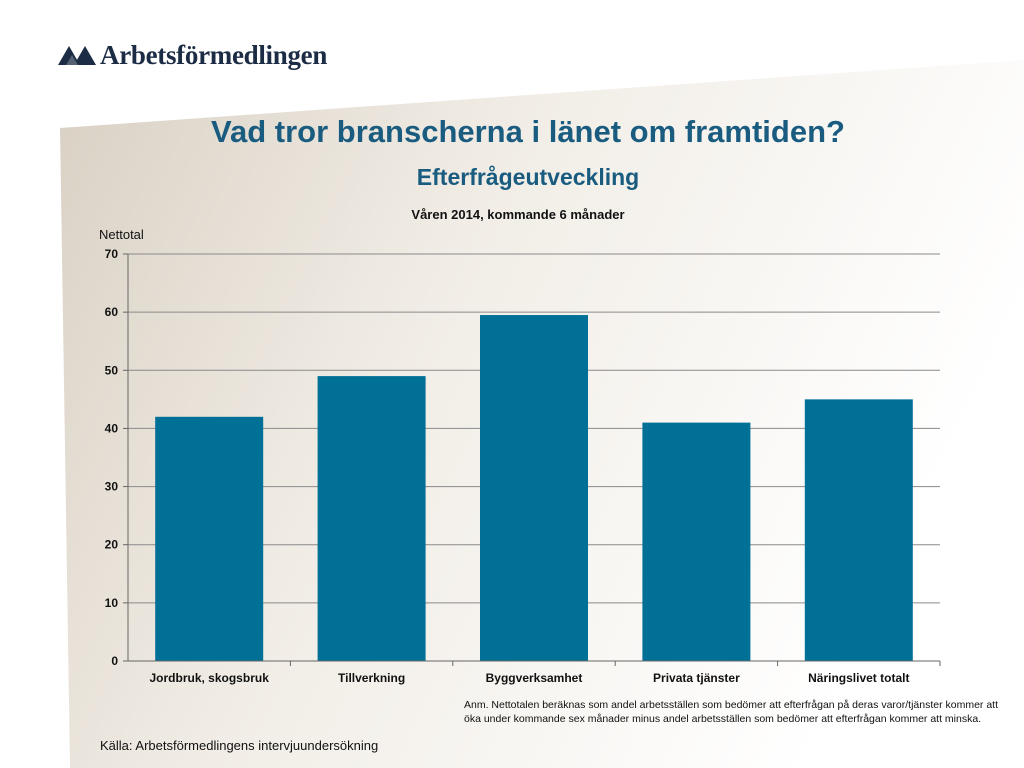 The width and height of the screenshot is (1024, 768). What do you see at coordinates (112, 428) in the screenshot?
I see `y-tick-label: 40` at bounding box center [112, 428].